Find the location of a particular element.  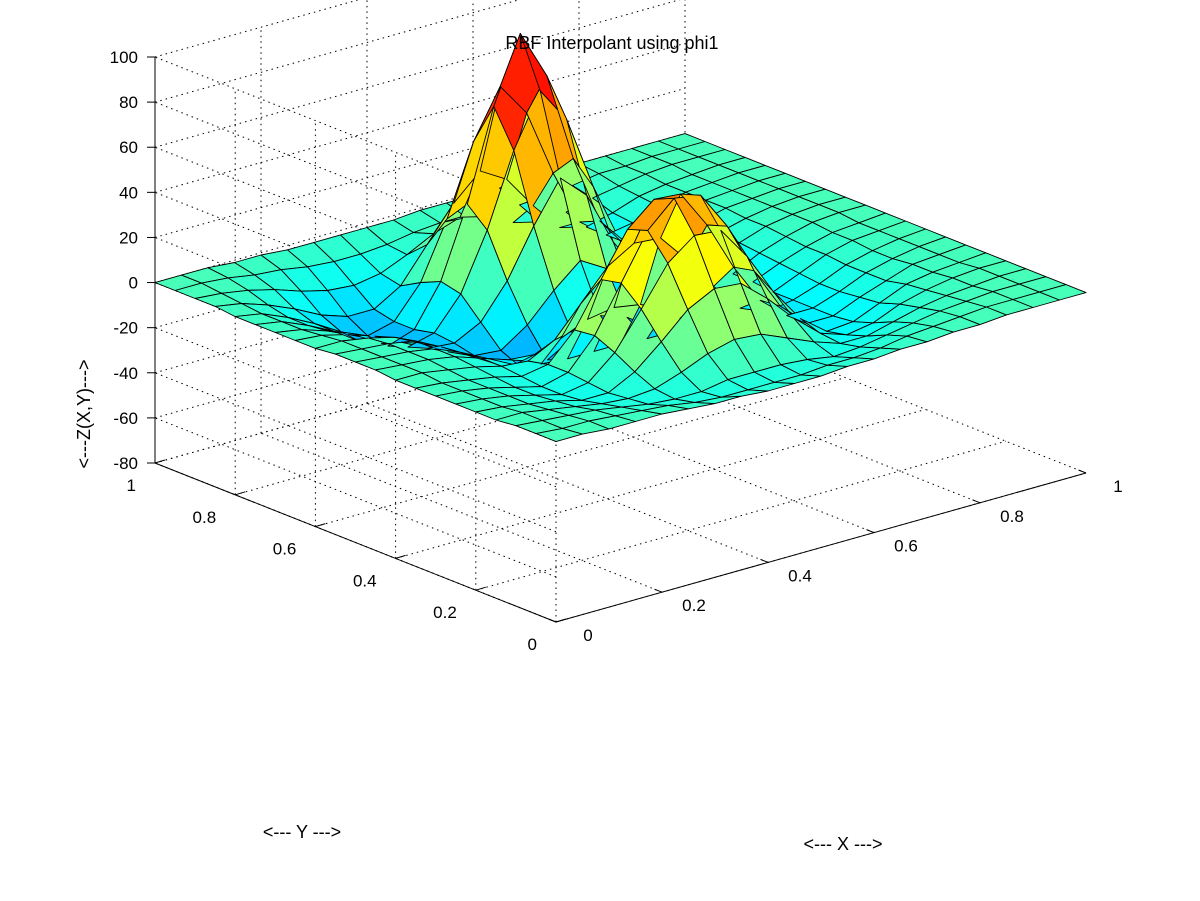

chart-title: RBF Interpolant using phi1 is located at coordinates (611, 43).